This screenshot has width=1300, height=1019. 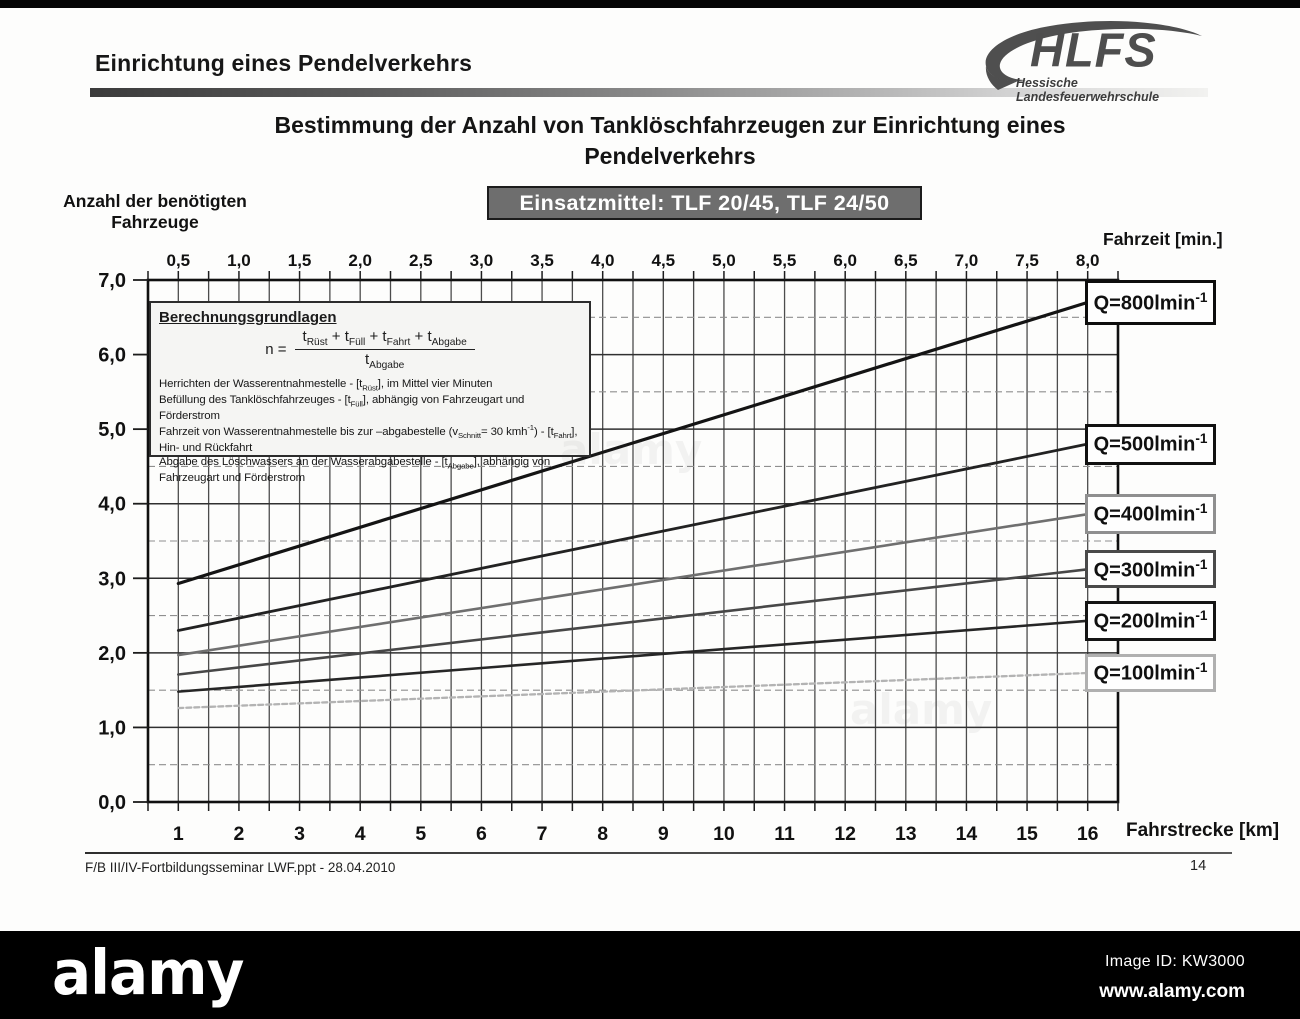 What do you see at coordinates (178, 834) in the screenshot?
I see `bottom-tick-label: 1` at bounding box center [178, 834].